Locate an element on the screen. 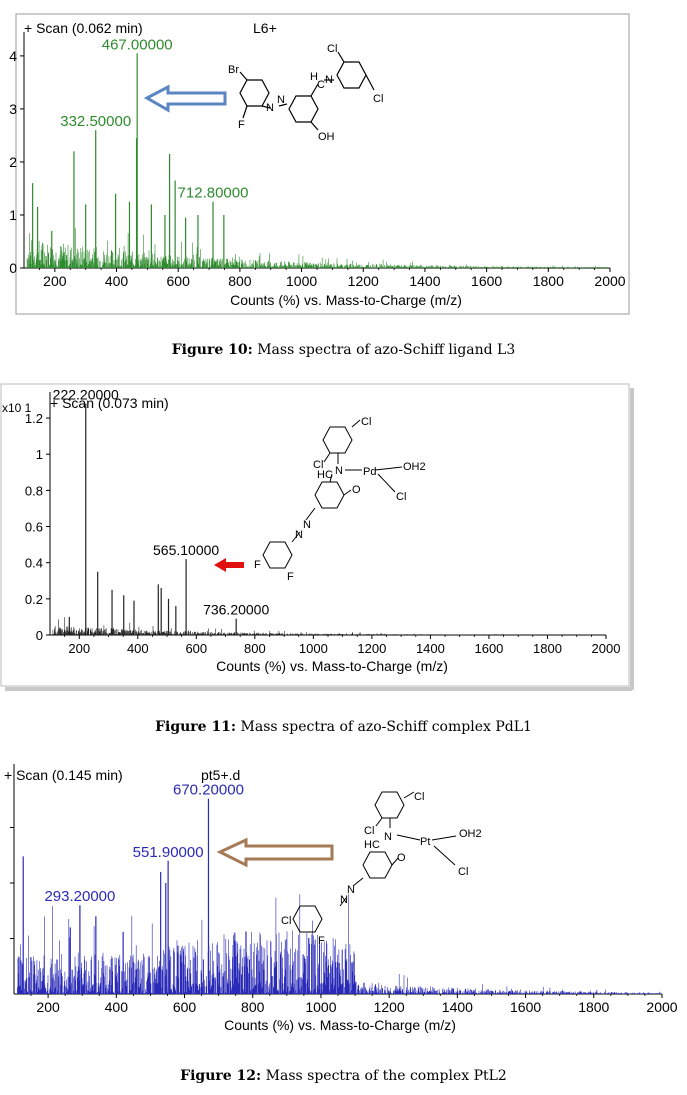 The height and width of the screenshot is (1095, 687). structure-atom-labels: Br F N N Cl Cl C H N OH is located at coordinates (305, 93).